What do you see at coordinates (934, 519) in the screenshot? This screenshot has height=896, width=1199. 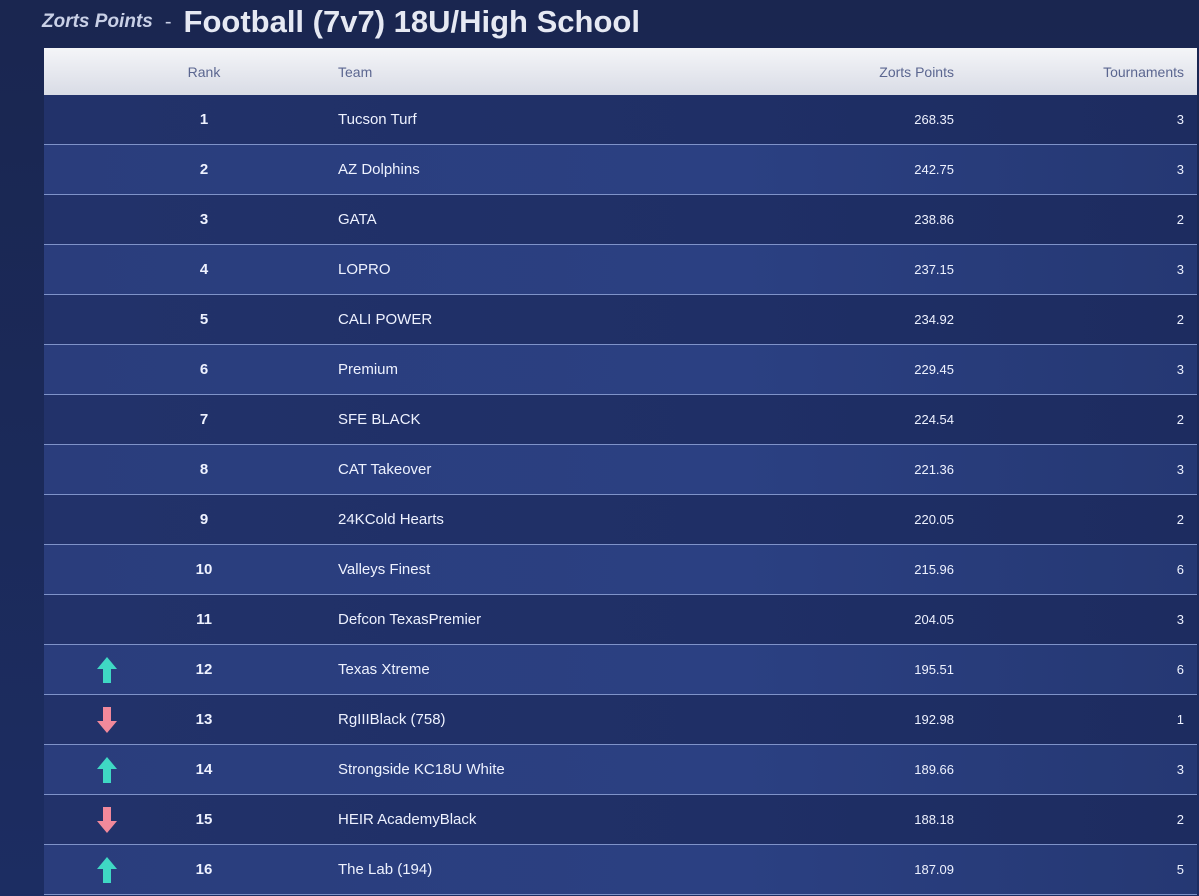 I see `points: 220.05` at bounding box center [934, 519].